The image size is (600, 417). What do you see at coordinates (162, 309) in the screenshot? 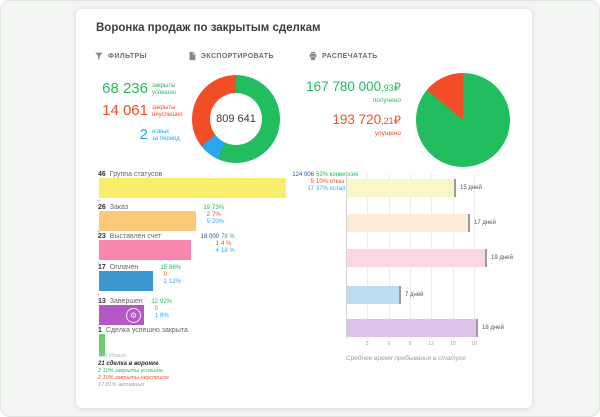
I see `funnel-row-stats: 12 92% 0 1 8%` at bounding box center [162, 309].